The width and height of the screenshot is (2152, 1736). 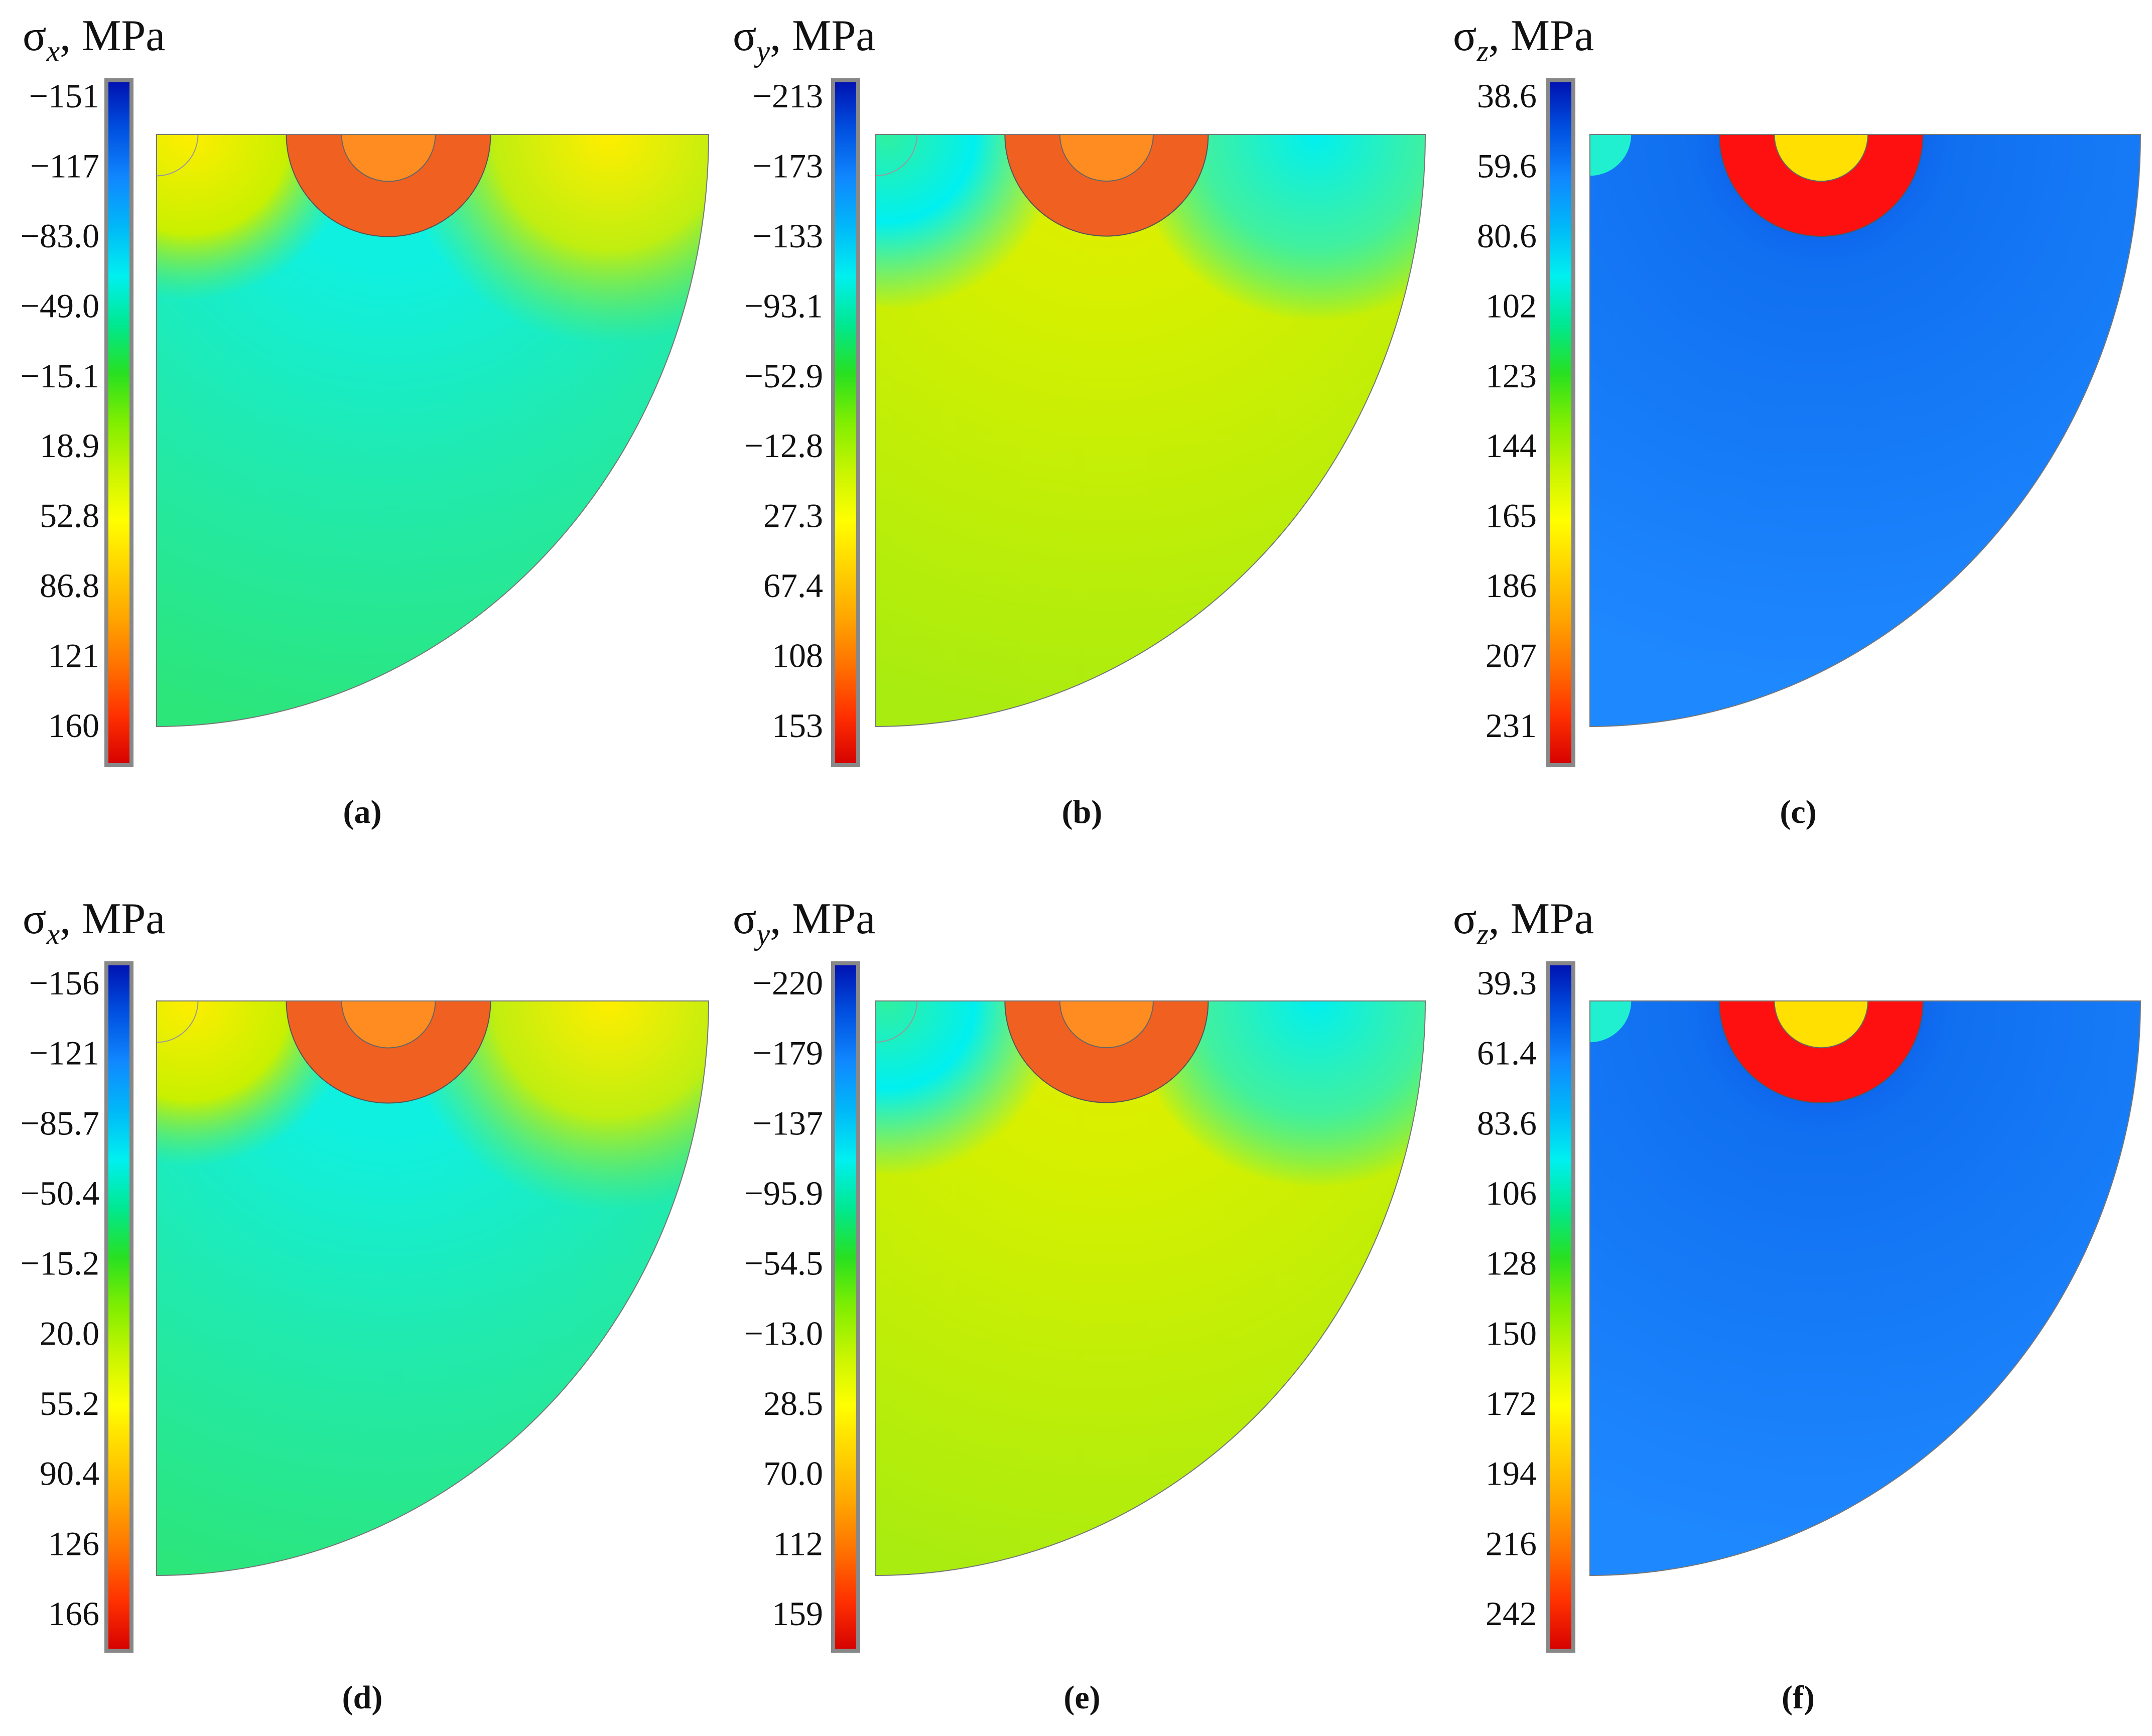 What do you see at coordinates (60, 1123) in the screenshot?
I see `colorbar-tick-label: −85.7` at bounding box center [60, 1123].